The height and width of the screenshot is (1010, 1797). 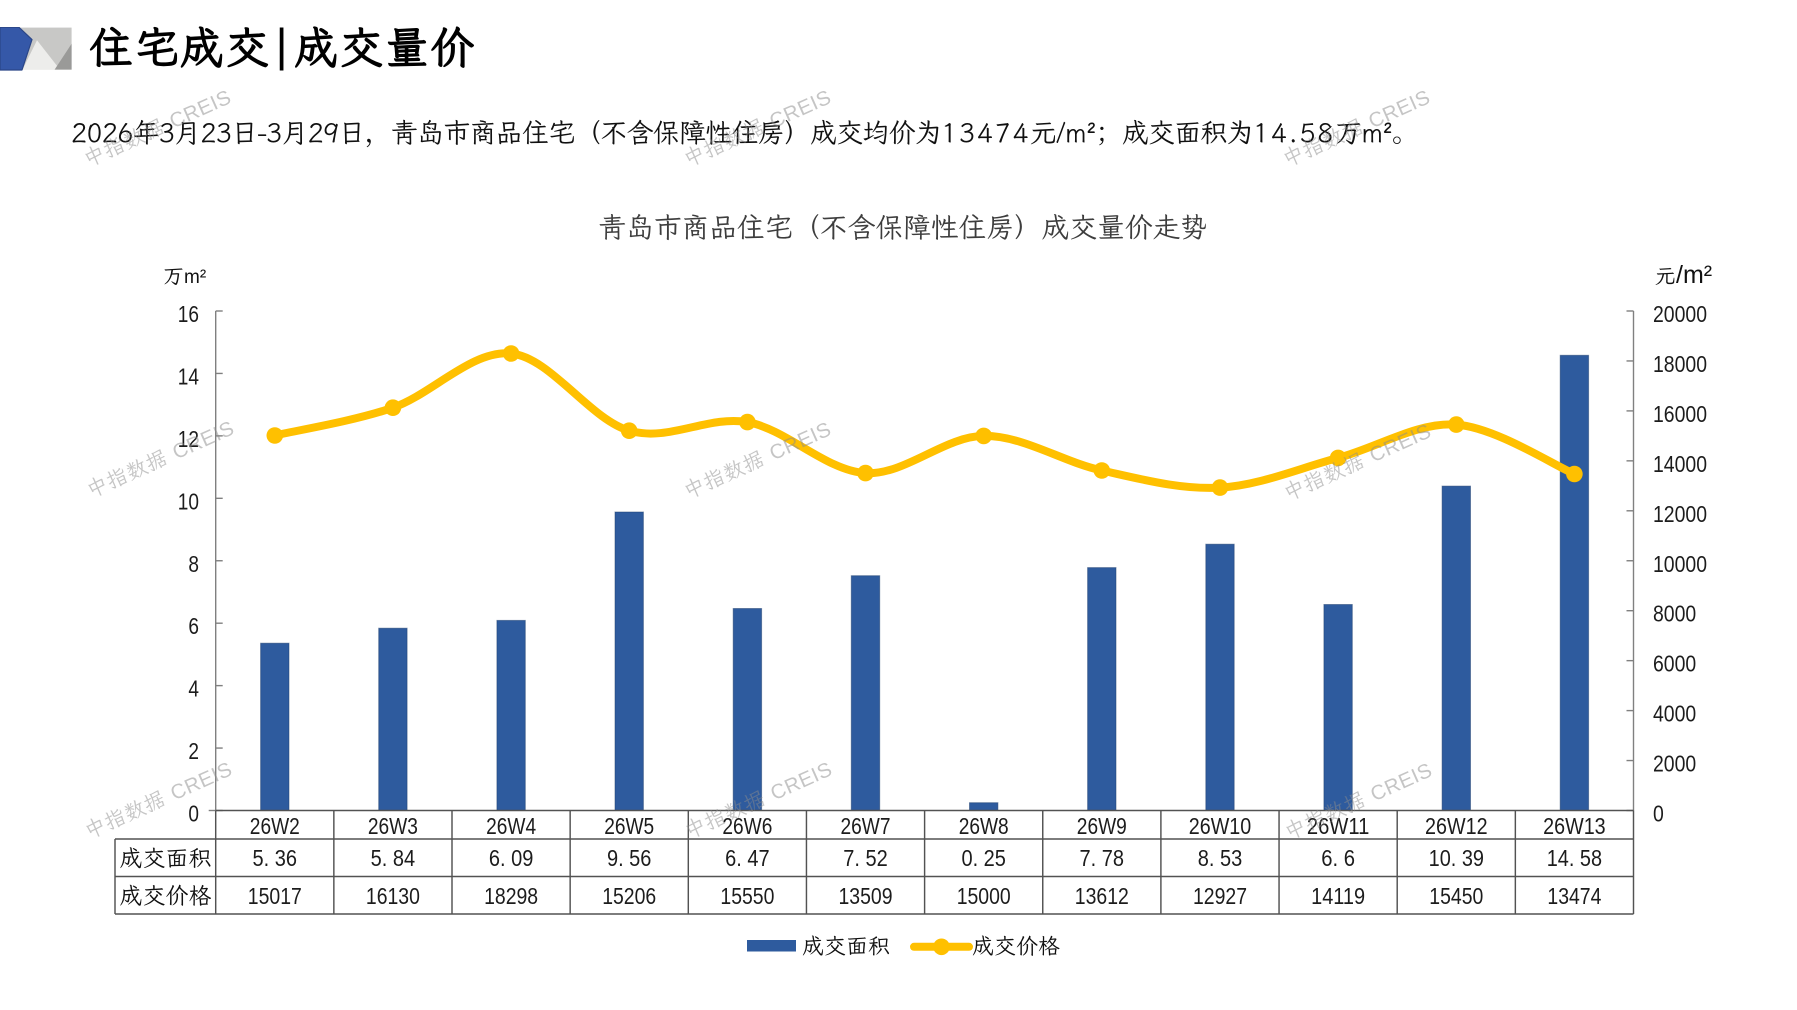 I want to click on svg-text: 26W12, so click(x=1456, y=826).